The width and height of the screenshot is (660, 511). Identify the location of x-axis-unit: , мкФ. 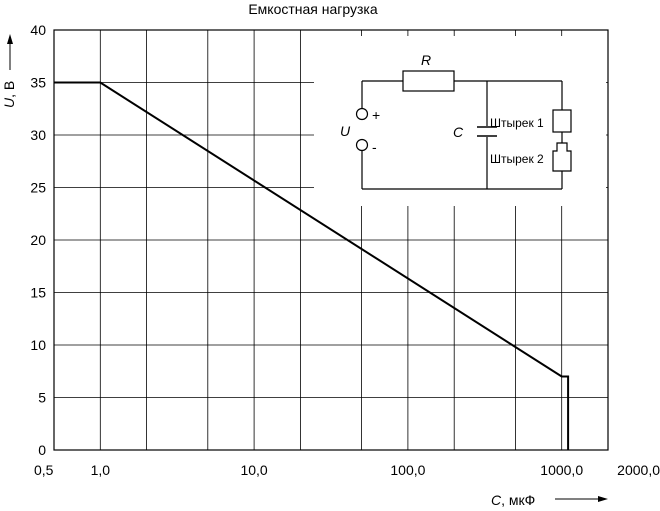
(518, 500).